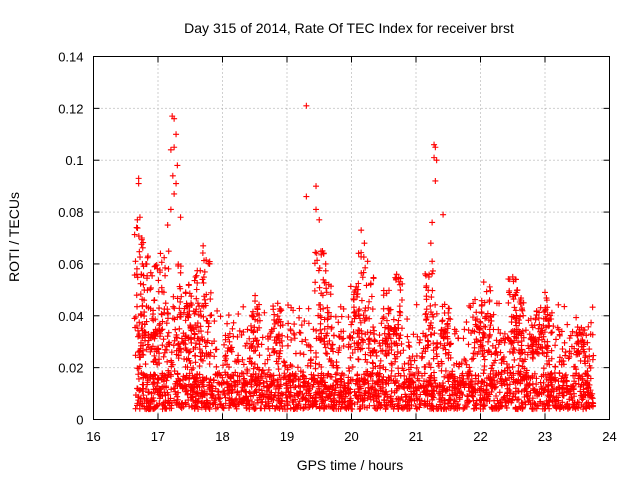 This screenshot has height=480, width=640. Describe the element at coordinates (480, 436) in the screenshot. I see `x-tick-label: 22` at that location.